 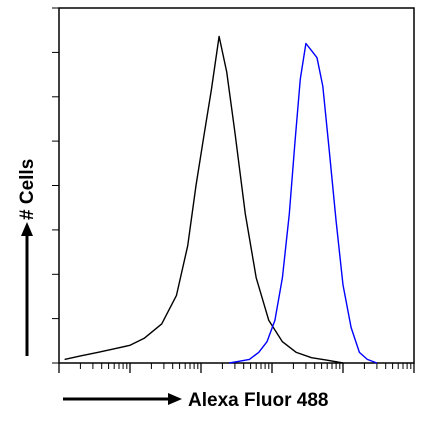 What do you see at coordinates (55, 185) in the screenshot?
I see `y-axis-ticks` at bounding box center [55, 185].